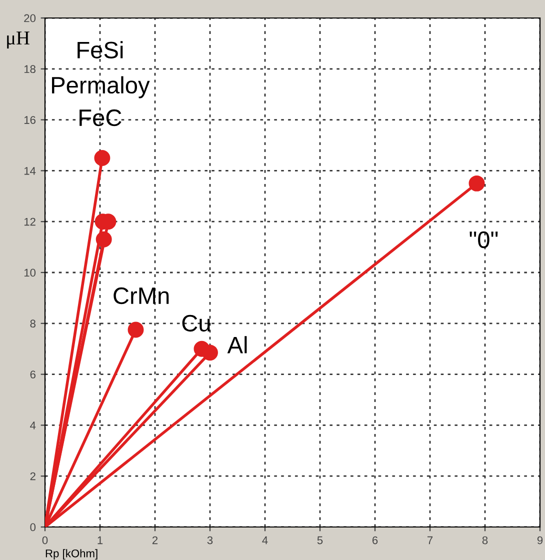 Image resolution: width=545 pixels, height=560 pixels. I want to click on y-tick-label: 14, so click(30, 171).